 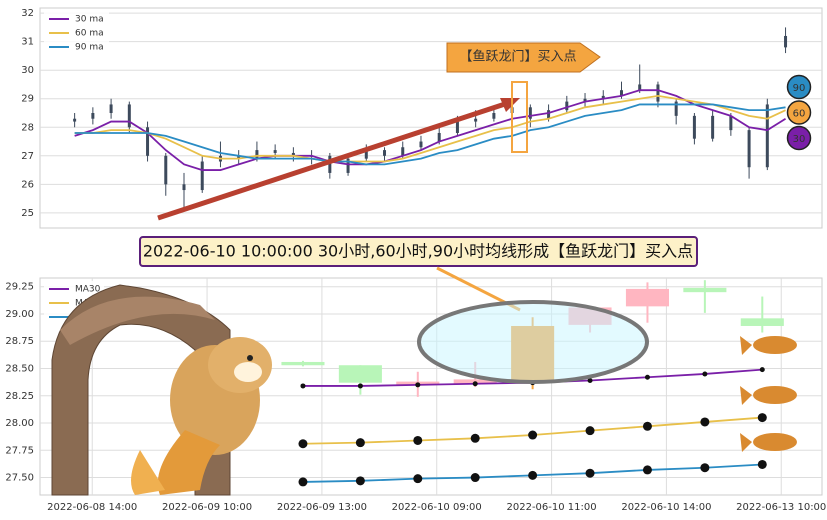 What do you see at coordinates (27, 42) in the screenshot?
I see `y-tick-label: 31` at bounding box center [27, 42].